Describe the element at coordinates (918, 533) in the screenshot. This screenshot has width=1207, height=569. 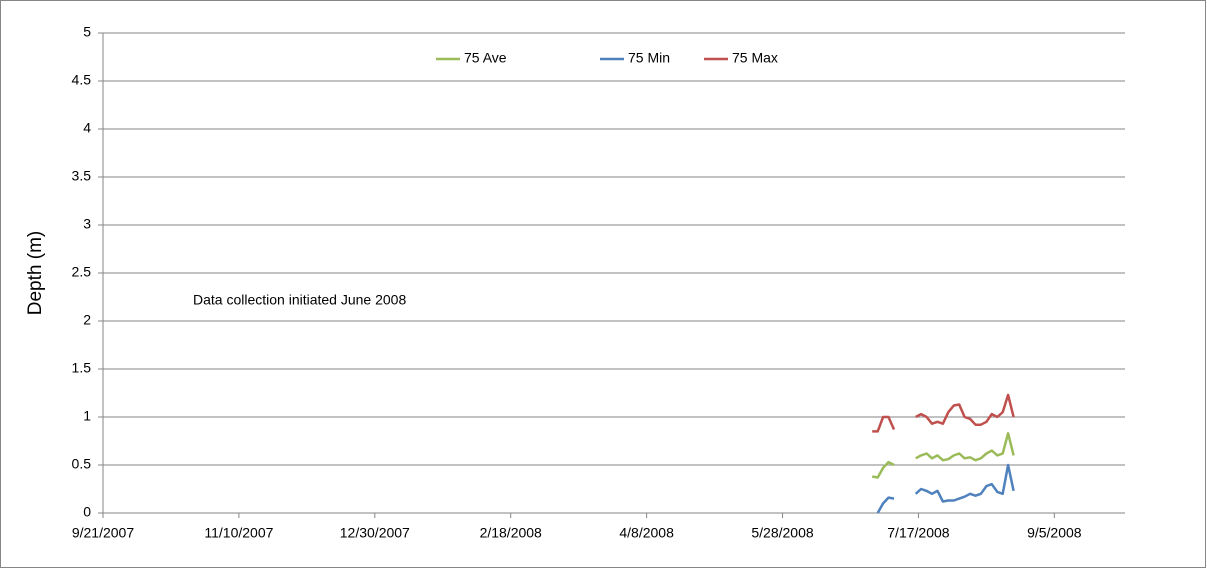
I see `x-tick-label: 7/17/2008` at that location.